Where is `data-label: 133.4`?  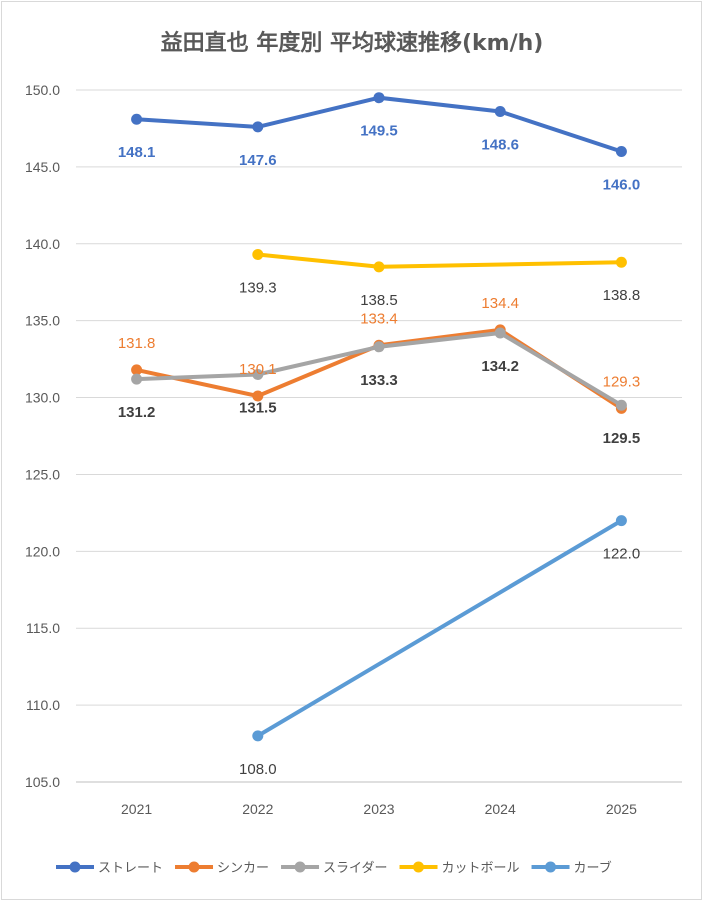
data-label: 133.4 is located at coordinates (379, 318).